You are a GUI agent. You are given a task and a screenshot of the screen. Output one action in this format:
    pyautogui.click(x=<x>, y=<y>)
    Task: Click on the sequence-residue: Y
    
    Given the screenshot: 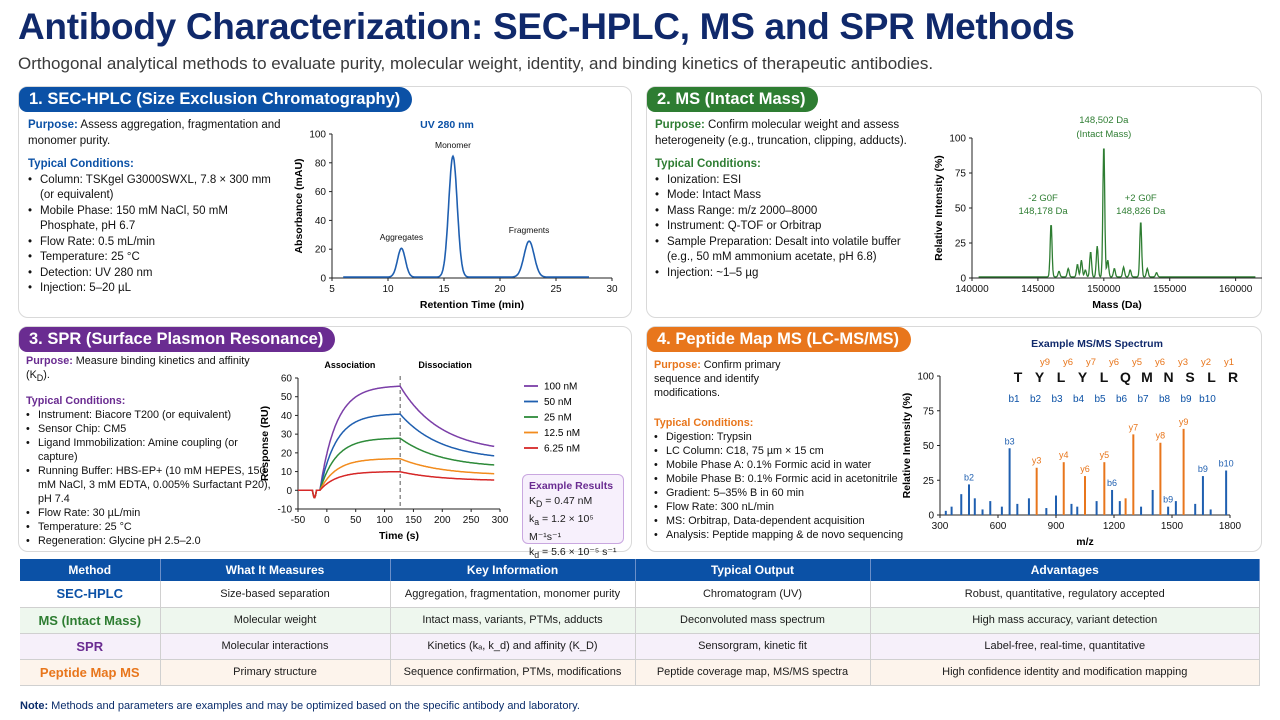 What is the action you would take?
    pyautogui.click(x=1040, y=377)
    